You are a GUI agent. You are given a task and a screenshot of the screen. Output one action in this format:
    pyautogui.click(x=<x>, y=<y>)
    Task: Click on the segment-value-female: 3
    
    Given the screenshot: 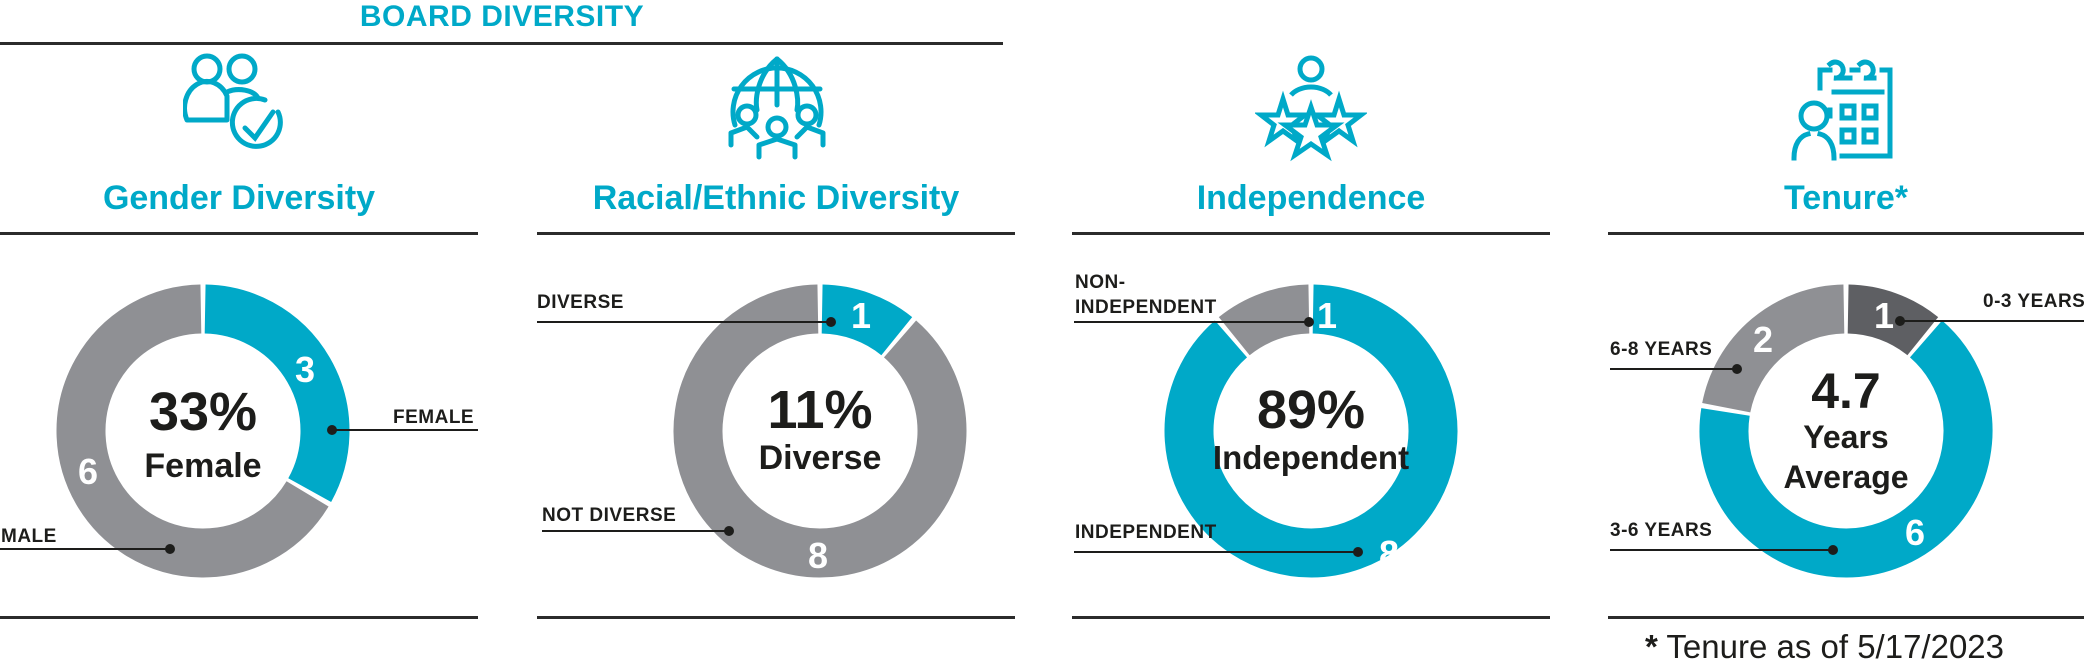 What is the action you would take?
    pyautogui.click(x=305, y=369)
    